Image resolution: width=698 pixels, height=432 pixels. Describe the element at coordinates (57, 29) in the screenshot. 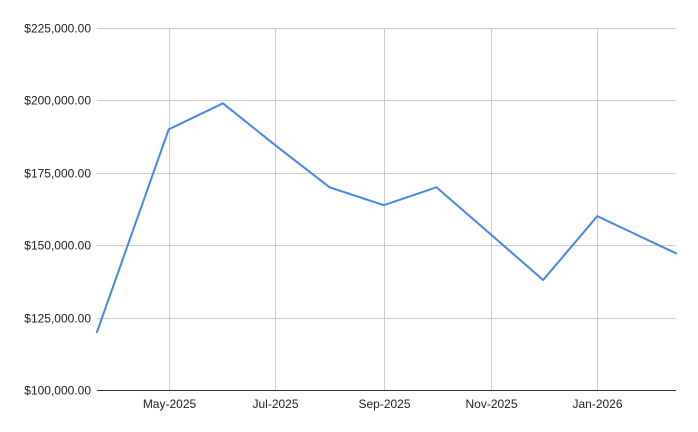

I see `y-tick-label: $225,000.00` at that location.